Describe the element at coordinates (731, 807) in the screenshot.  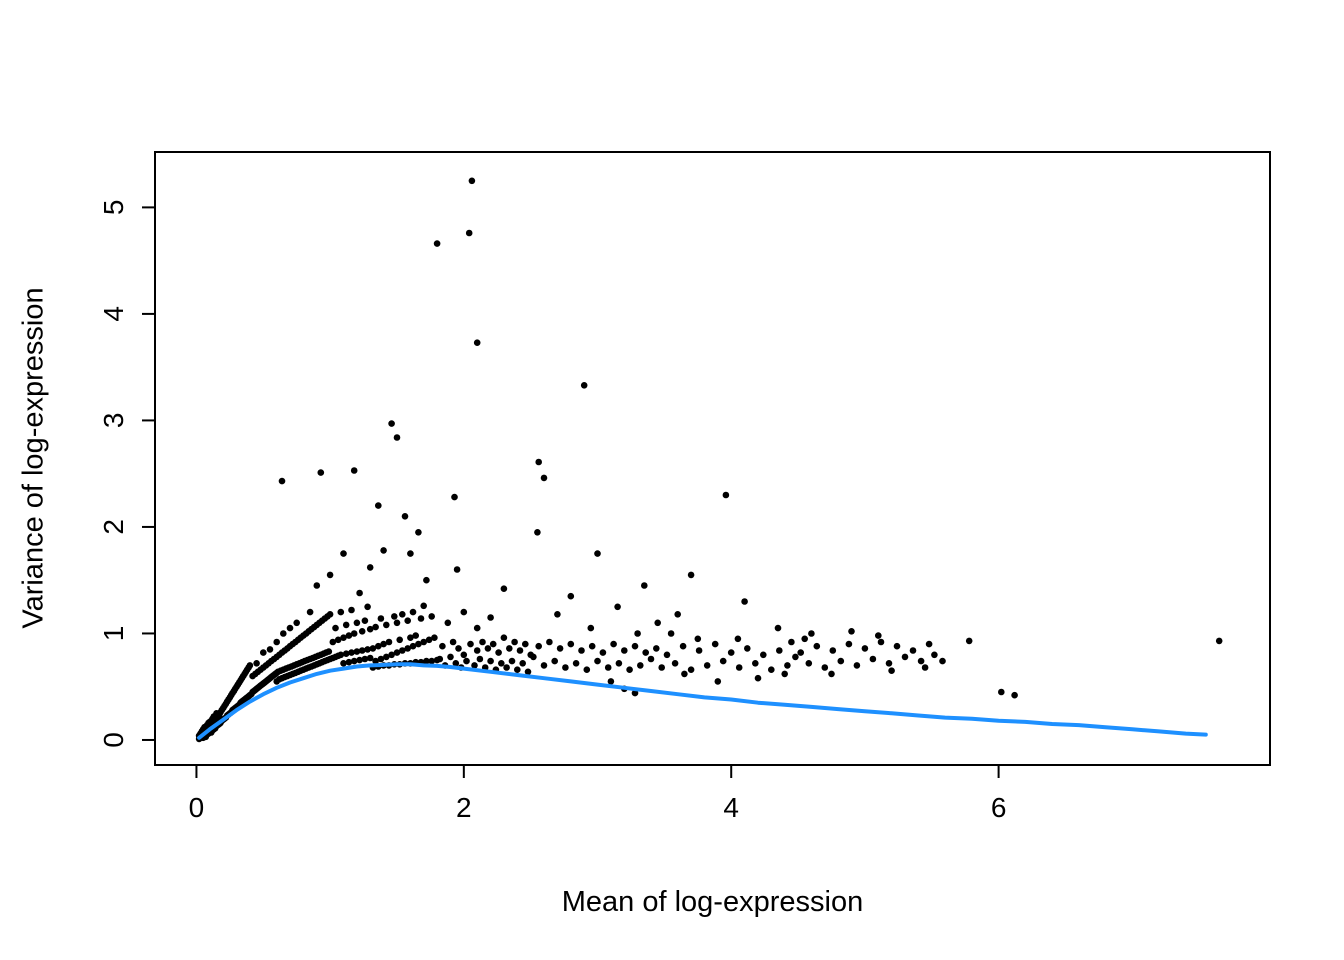
I see `x-tick-label: 4` at that location.